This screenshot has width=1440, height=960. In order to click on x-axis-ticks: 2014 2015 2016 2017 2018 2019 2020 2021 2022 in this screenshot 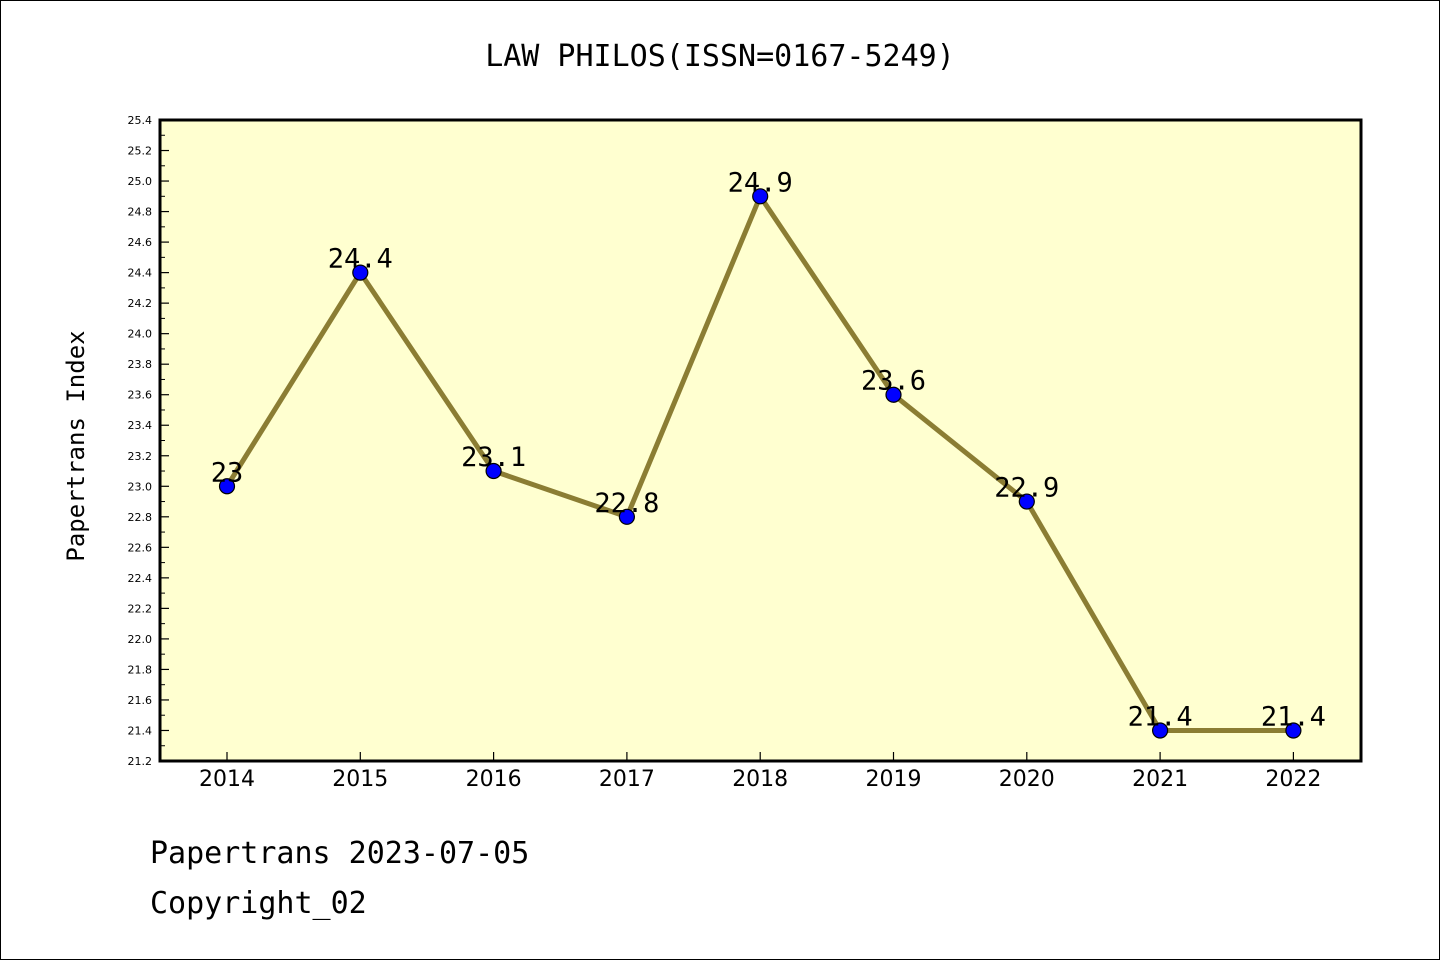, I will do `click(760, 772)`.